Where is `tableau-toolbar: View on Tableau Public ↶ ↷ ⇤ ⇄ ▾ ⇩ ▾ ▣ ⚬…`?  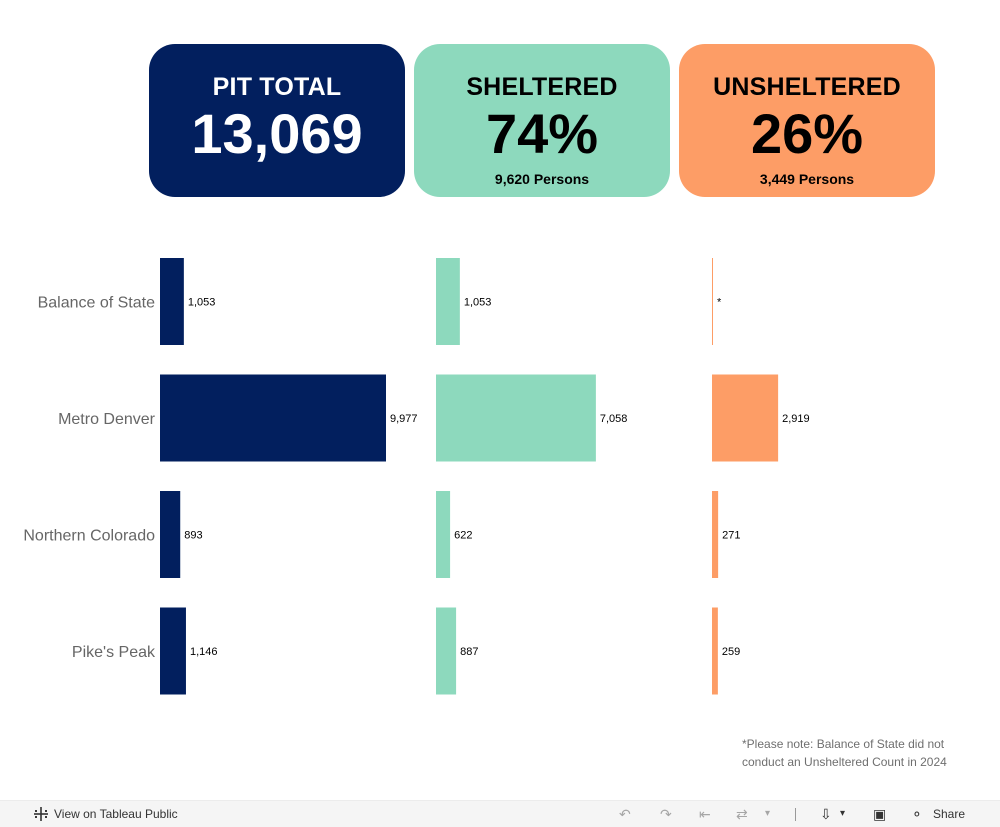
tableau-toolbar: View on Tableau Public ↶ ↷ ⇤ ⇄ ▾ ⇩ ▾ ▣ ⚬… is located at coordinates (500, 813).